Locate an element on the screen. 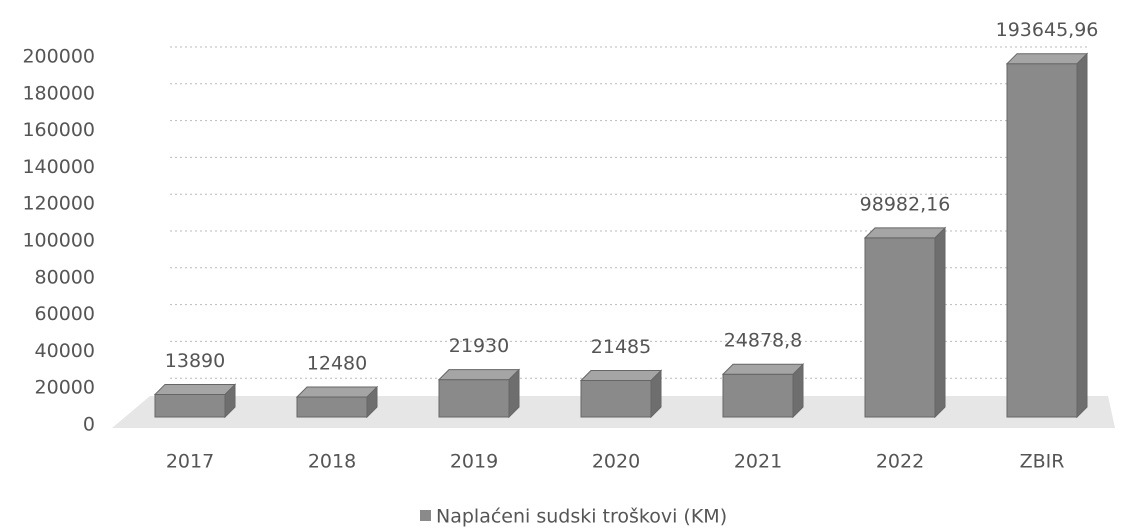  y-tick-label: 40000 is located at coordinates (65, 351).